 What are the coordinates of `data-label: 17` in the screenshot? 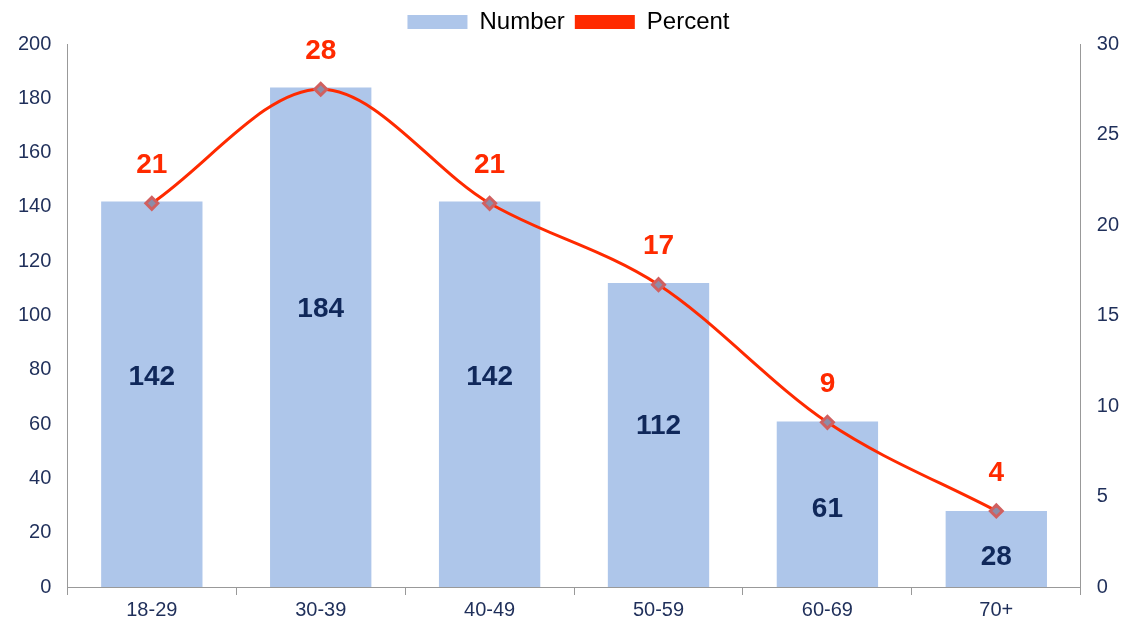 It's located at (658, 245).